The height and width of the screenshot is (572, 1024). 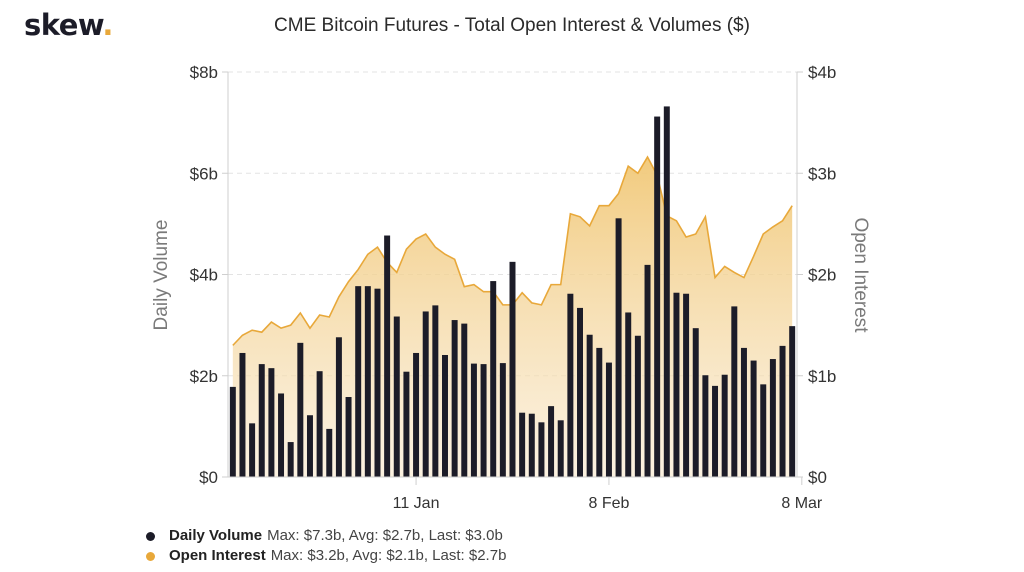 What do you see at coordinates (161, 275) in the screenshot?
I see `y-axis-left-label: Daily Volume` at bounding box center [161, 275].